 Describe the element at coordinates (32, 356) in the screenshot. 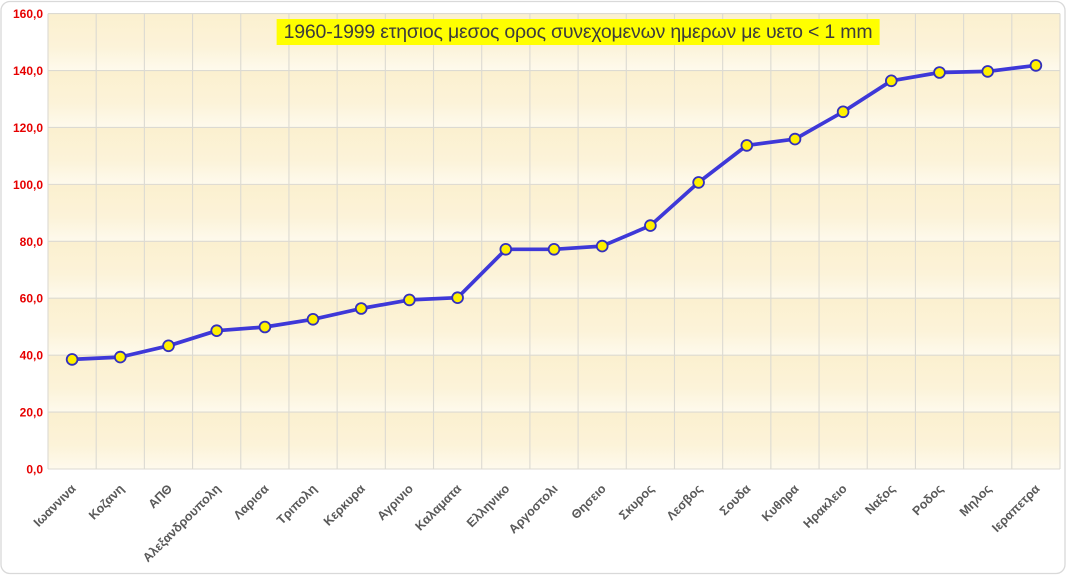

I see `y-tick-label: 40,0` at that location.